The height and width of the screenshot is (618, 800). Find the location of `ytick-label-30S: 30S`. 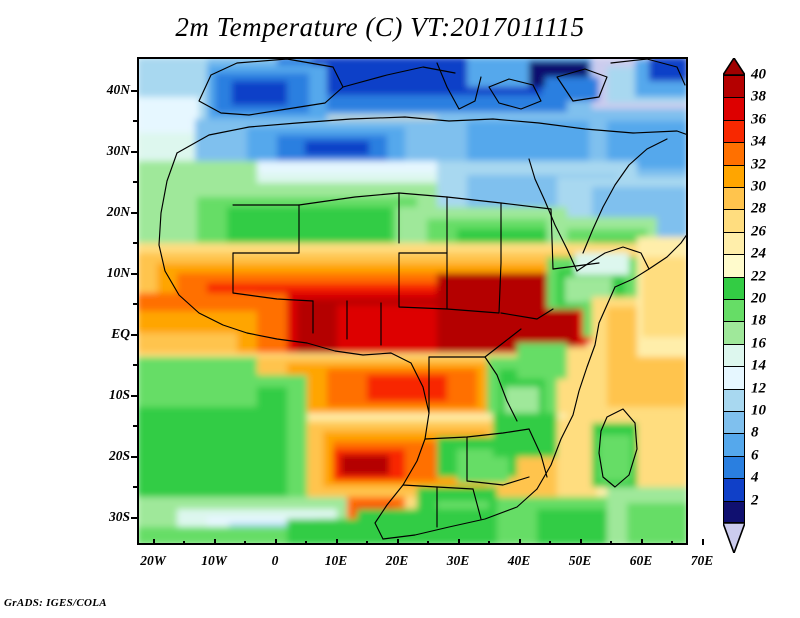

ytick-label-30S: 30S is located at coordinates (119, 516).